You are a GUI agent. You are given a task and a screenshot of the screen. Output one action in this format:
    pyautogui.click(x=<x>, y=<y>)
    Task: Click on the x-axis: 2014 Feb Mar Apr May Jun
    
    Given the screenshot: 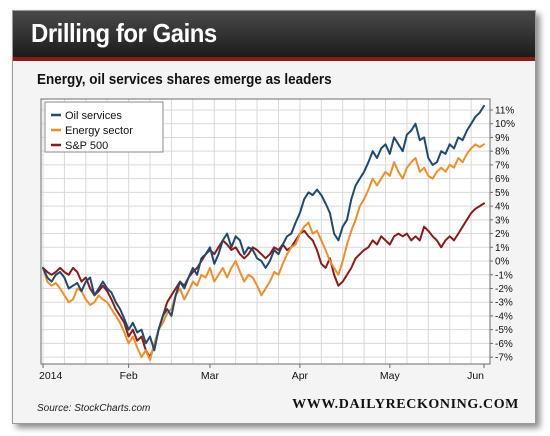 What is the action you would take?
    pyautogui.click(x=262, y=373)
    